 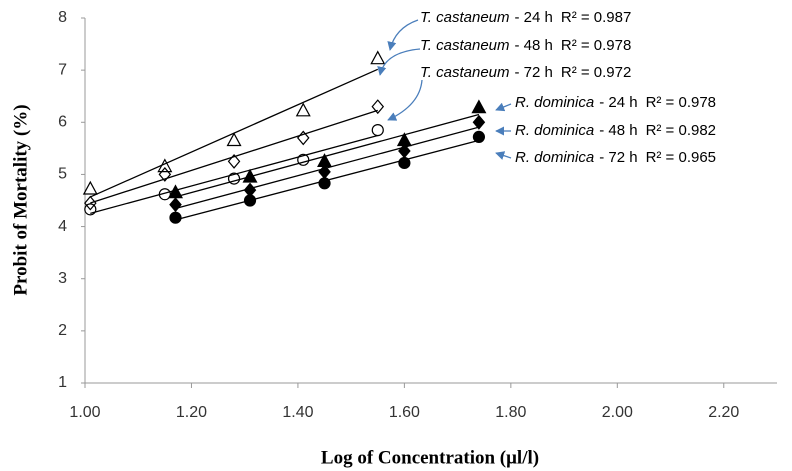 I want to click on annotation-r2: R² = 0.972, so click(x=596, y=72).